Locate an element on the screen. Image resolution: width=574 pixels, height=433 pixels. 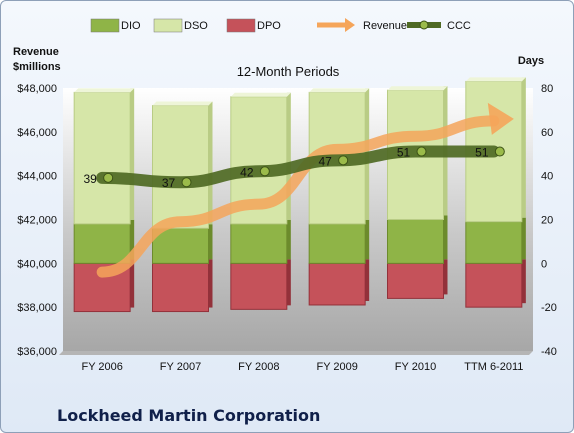
legend-swatch-dpo is located at coordinates (241, 25).